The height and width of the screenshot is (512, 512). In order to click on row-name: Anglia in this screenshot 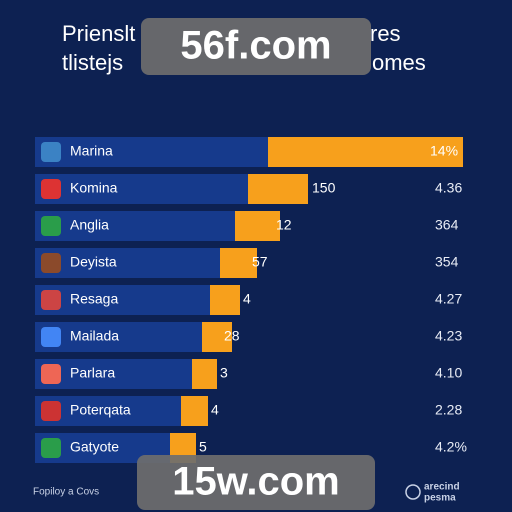, I will do `click(89, 225)`.